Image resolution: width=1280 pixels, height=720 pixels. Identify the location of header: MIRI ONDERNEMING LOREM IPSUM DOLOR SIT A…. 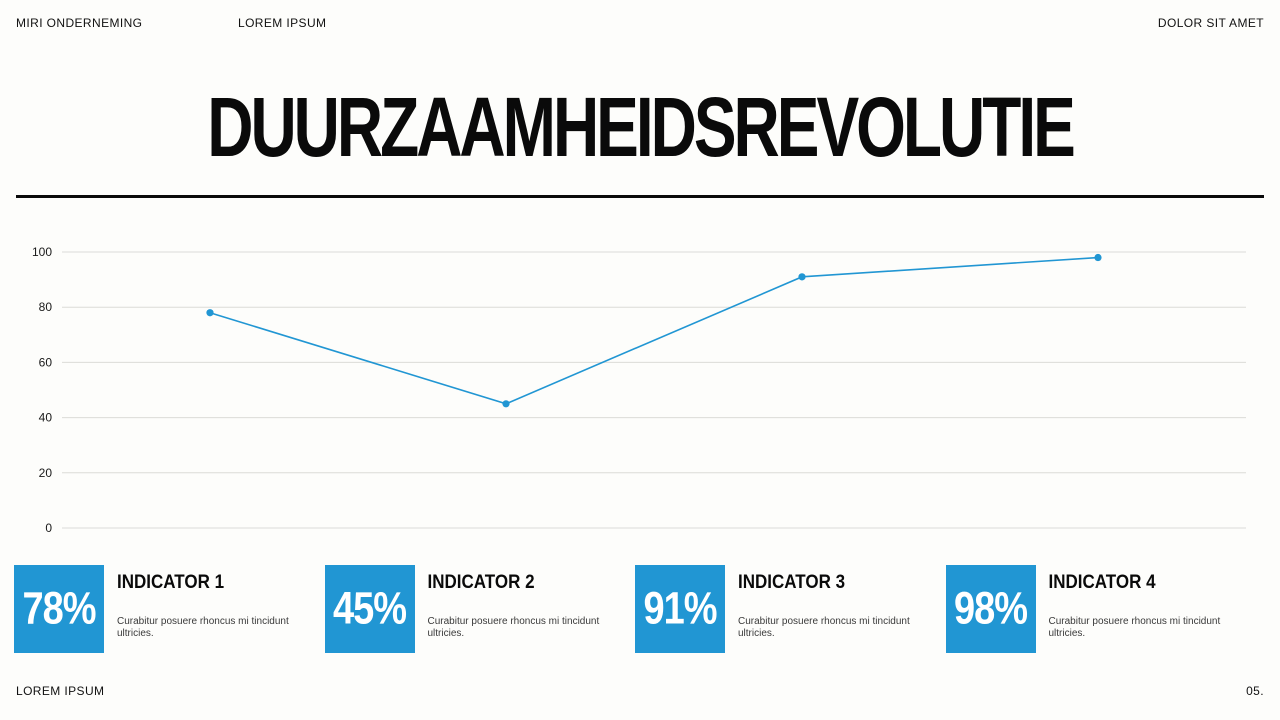
(640, 24).